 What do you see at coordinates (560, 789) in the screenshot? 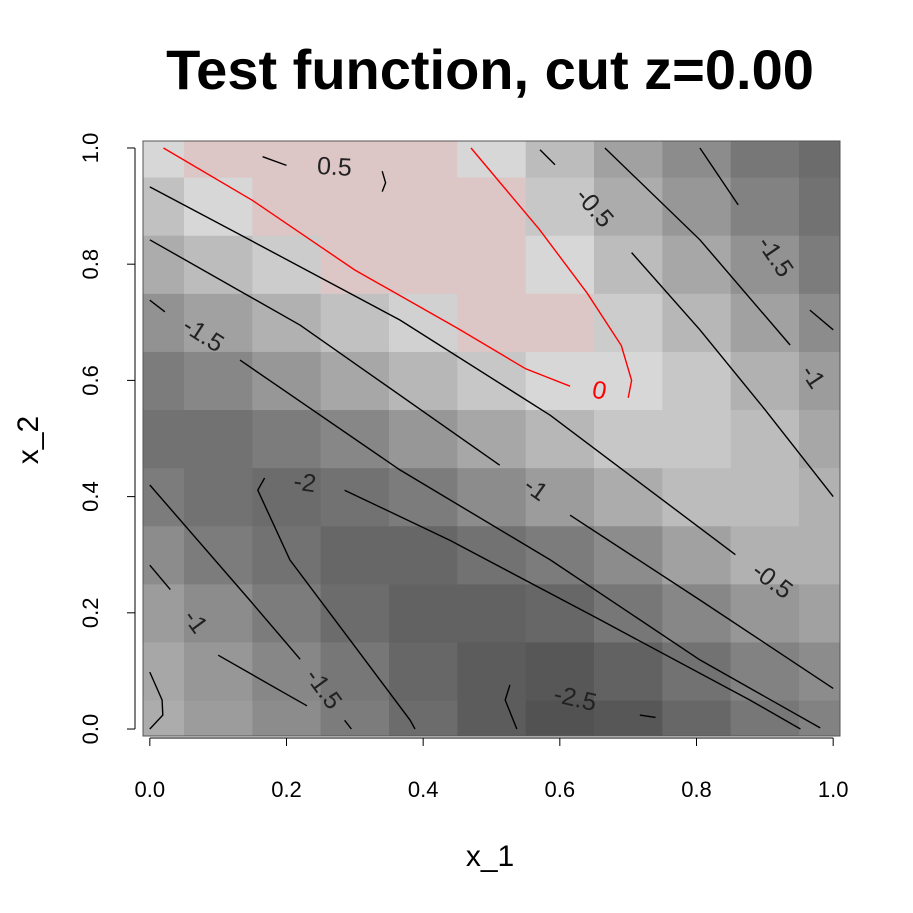
I see `x-tick-label: 0.6` at bounding box center [560, 789].